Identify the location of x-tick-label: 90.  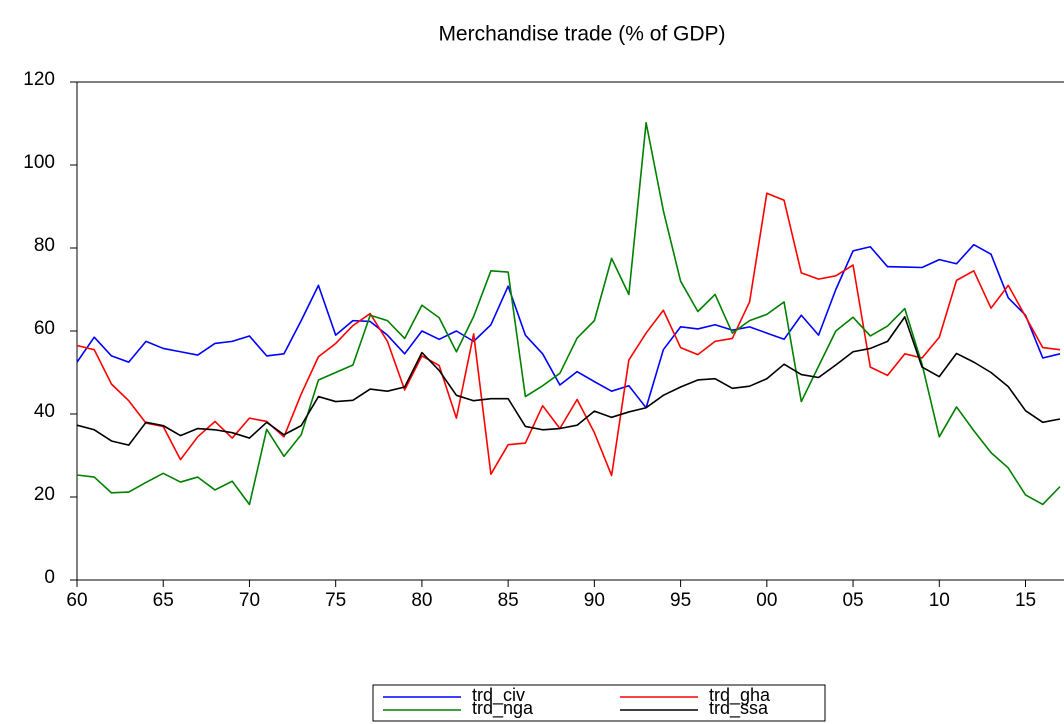
(594, 600).